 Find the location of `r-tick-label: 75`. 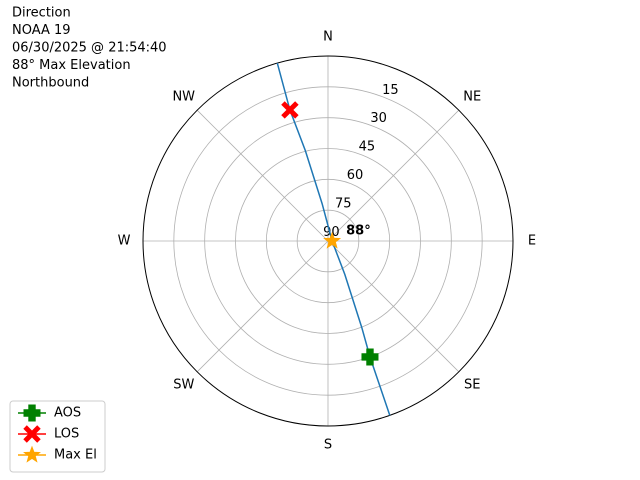

r-tick-label: 75 is located at coordinates (343, 204).